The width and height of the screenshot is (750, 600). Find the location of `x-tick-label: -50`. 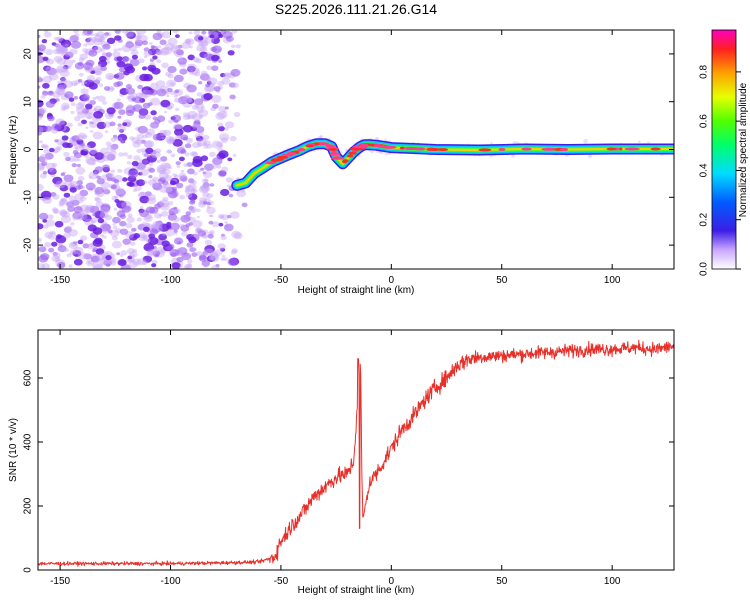

x-tick-label: -50 is located at coordinates (281, 280).